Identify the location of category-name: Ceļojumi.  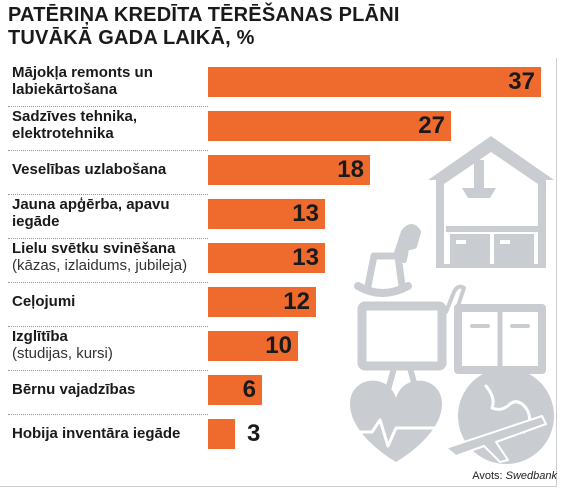
(44, 301).